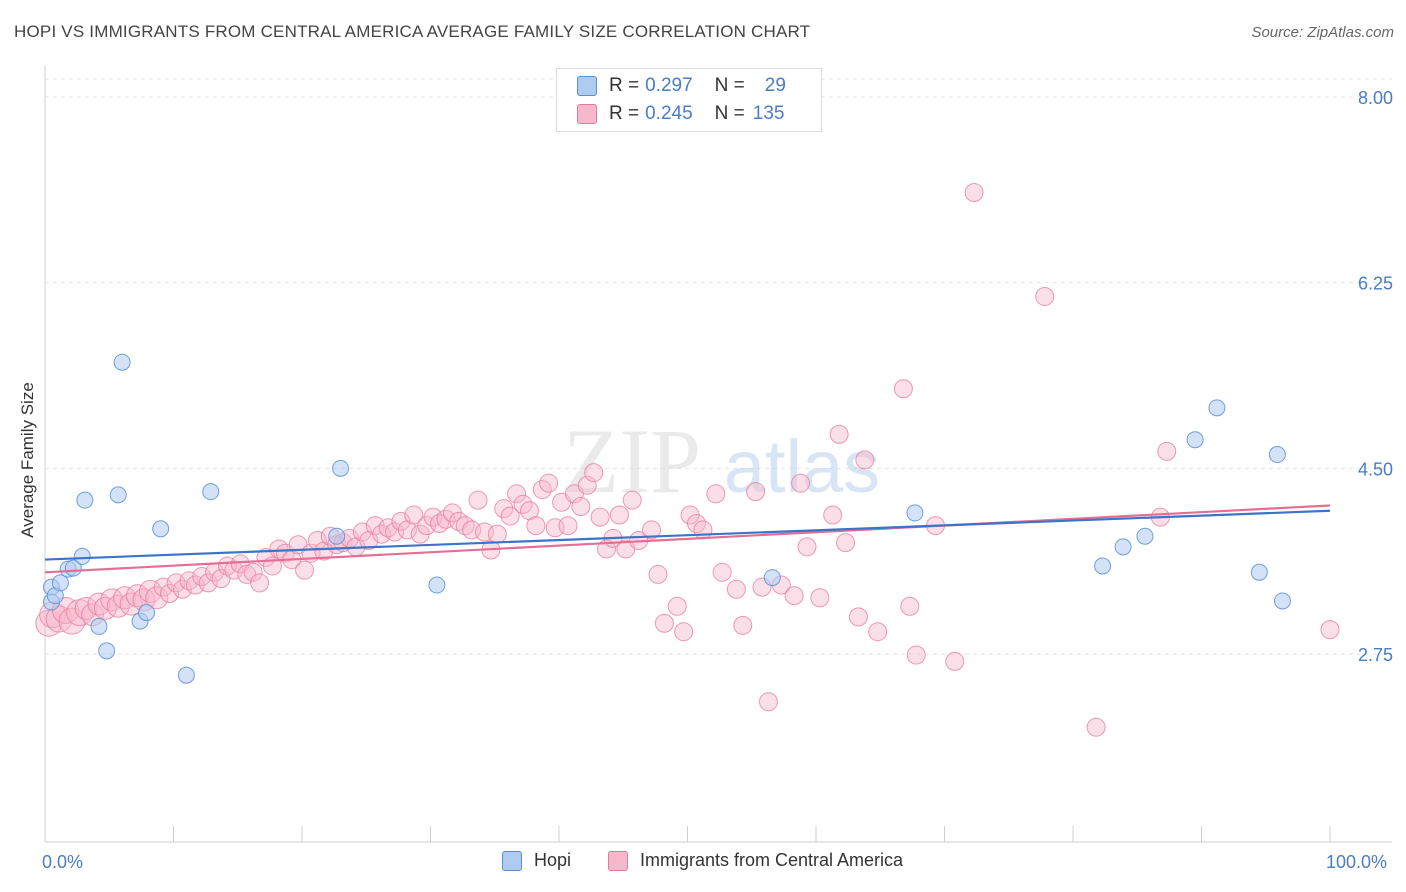 This screenshot has height=892, width=1406. I want to click on stats-row-hopi: R = 0.297 N = 29, so click(671, 86).